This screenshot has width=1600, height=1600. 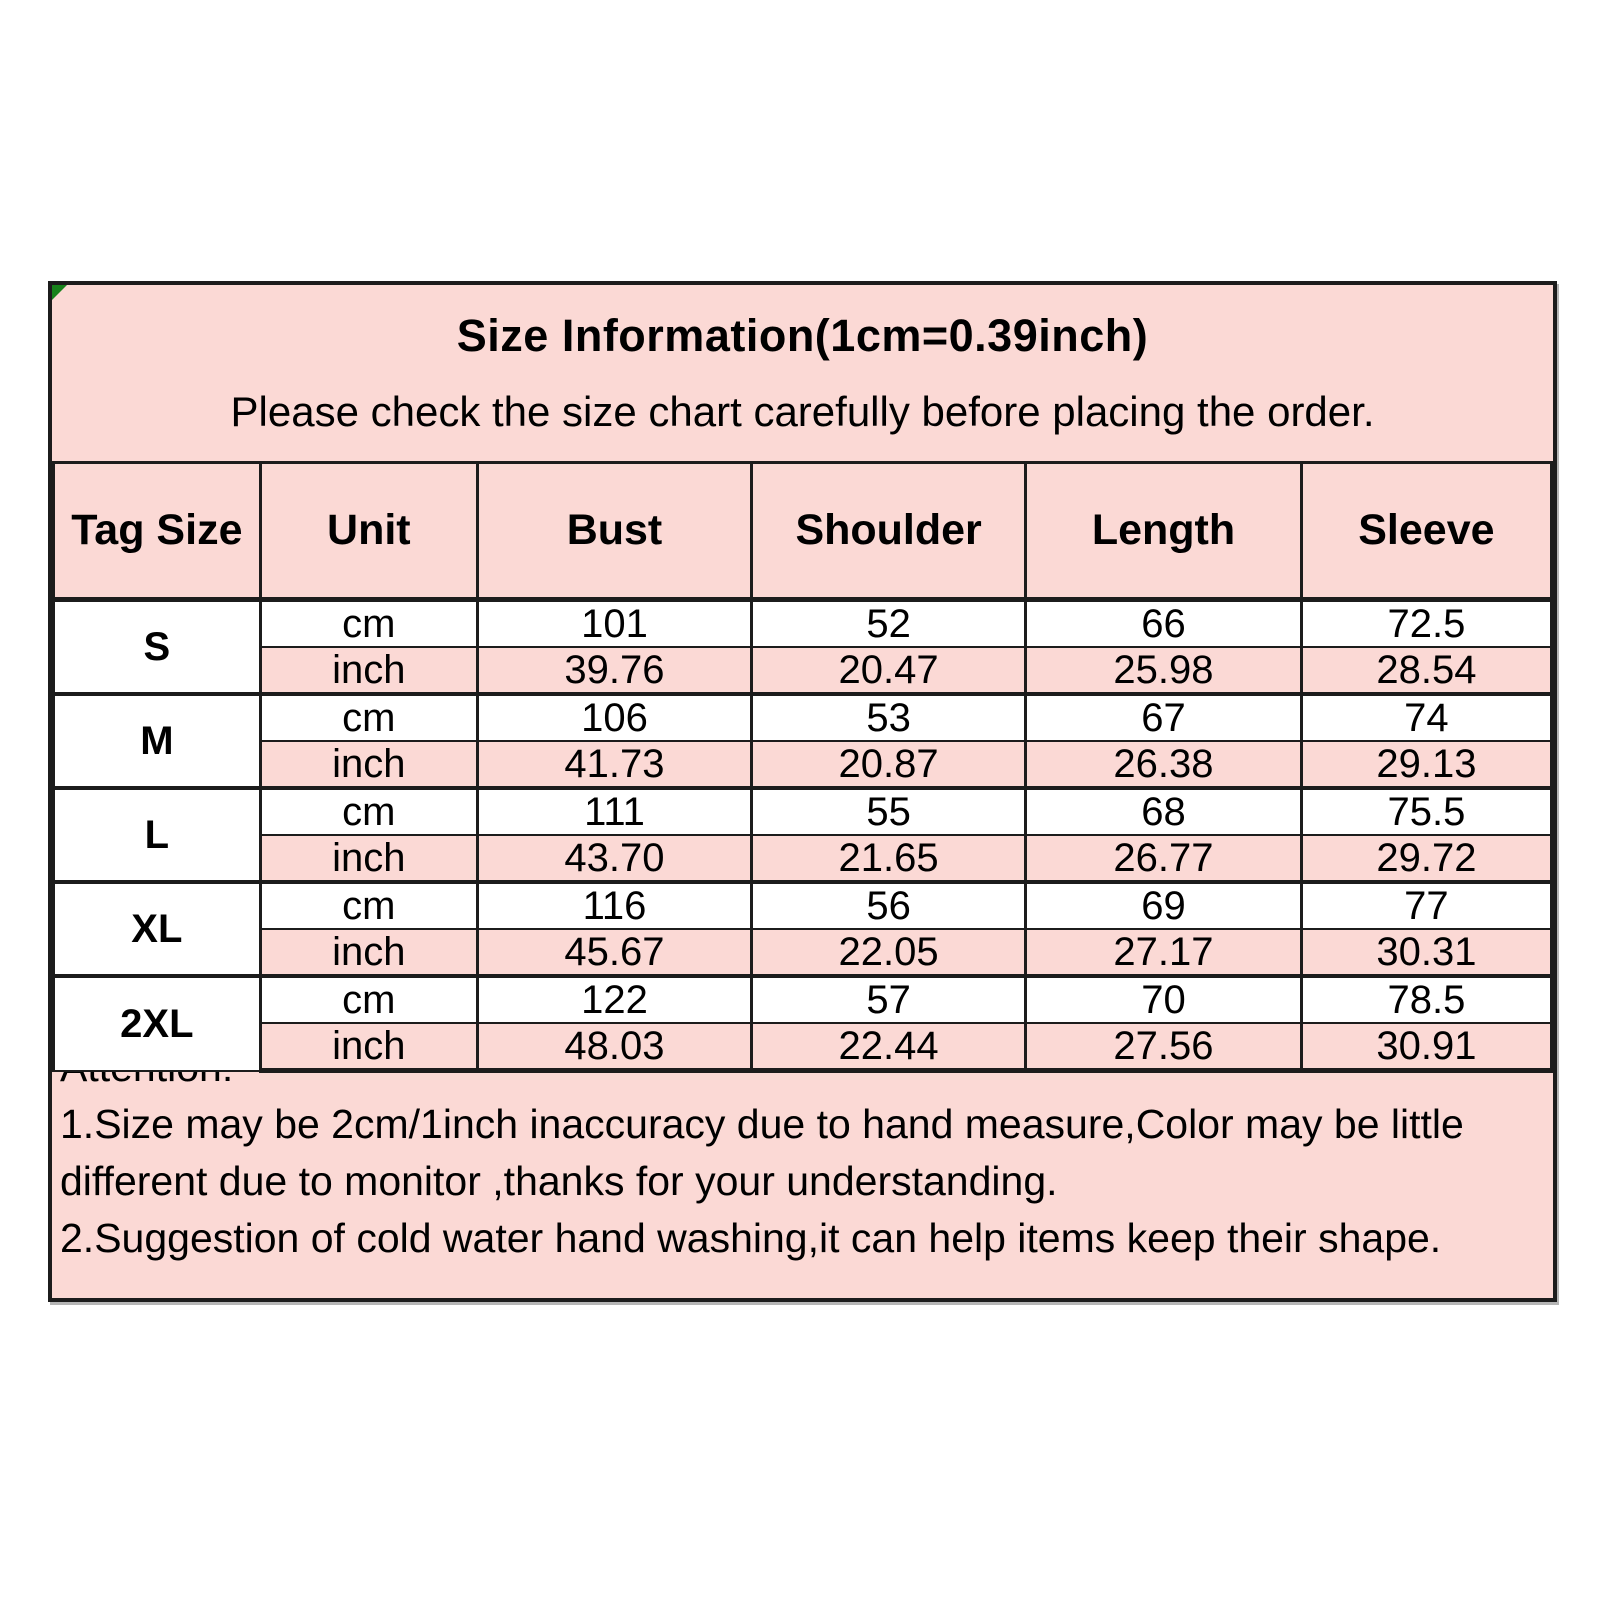 What do you see at coordinates (614, 671) in the screenshot?
I see `bust-cell: 39.76` at bounding box center [614, 671].